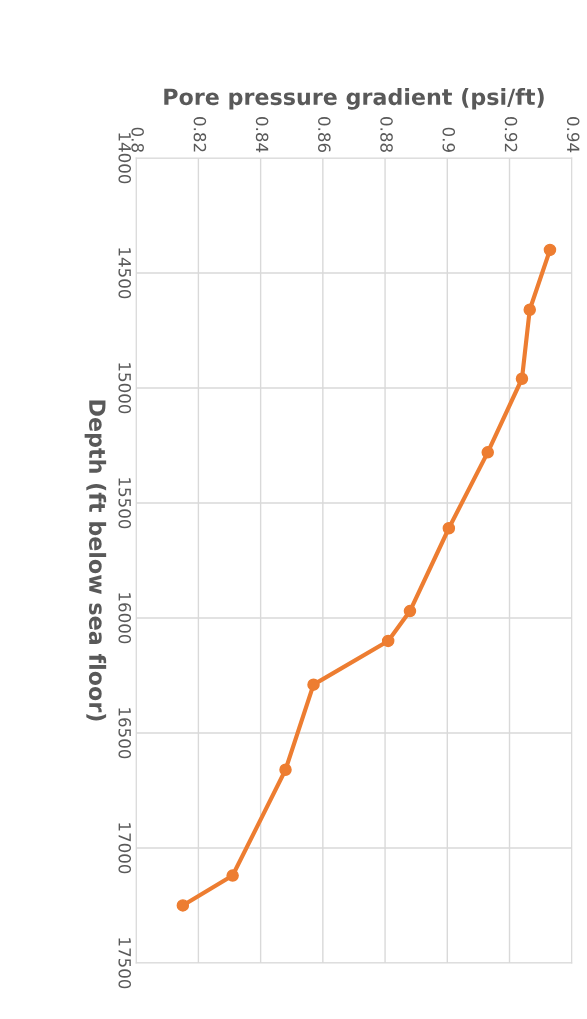  Describe the element at coordinates (200, 134) in the screenshot. I see `x-tick-label: 0.82` at that location.